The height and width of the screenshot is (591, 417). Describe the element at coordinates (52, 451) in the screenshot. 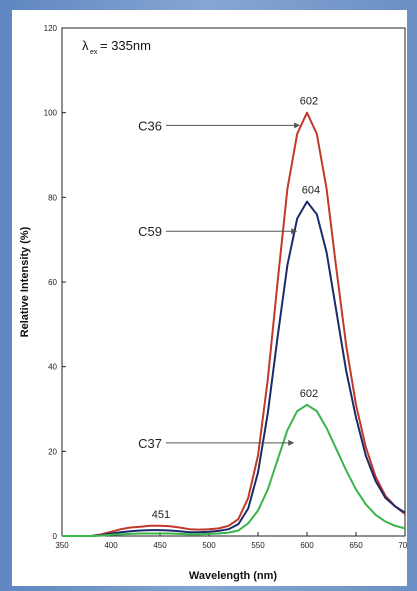

I see `y-tick-label-1: 20` at that location.